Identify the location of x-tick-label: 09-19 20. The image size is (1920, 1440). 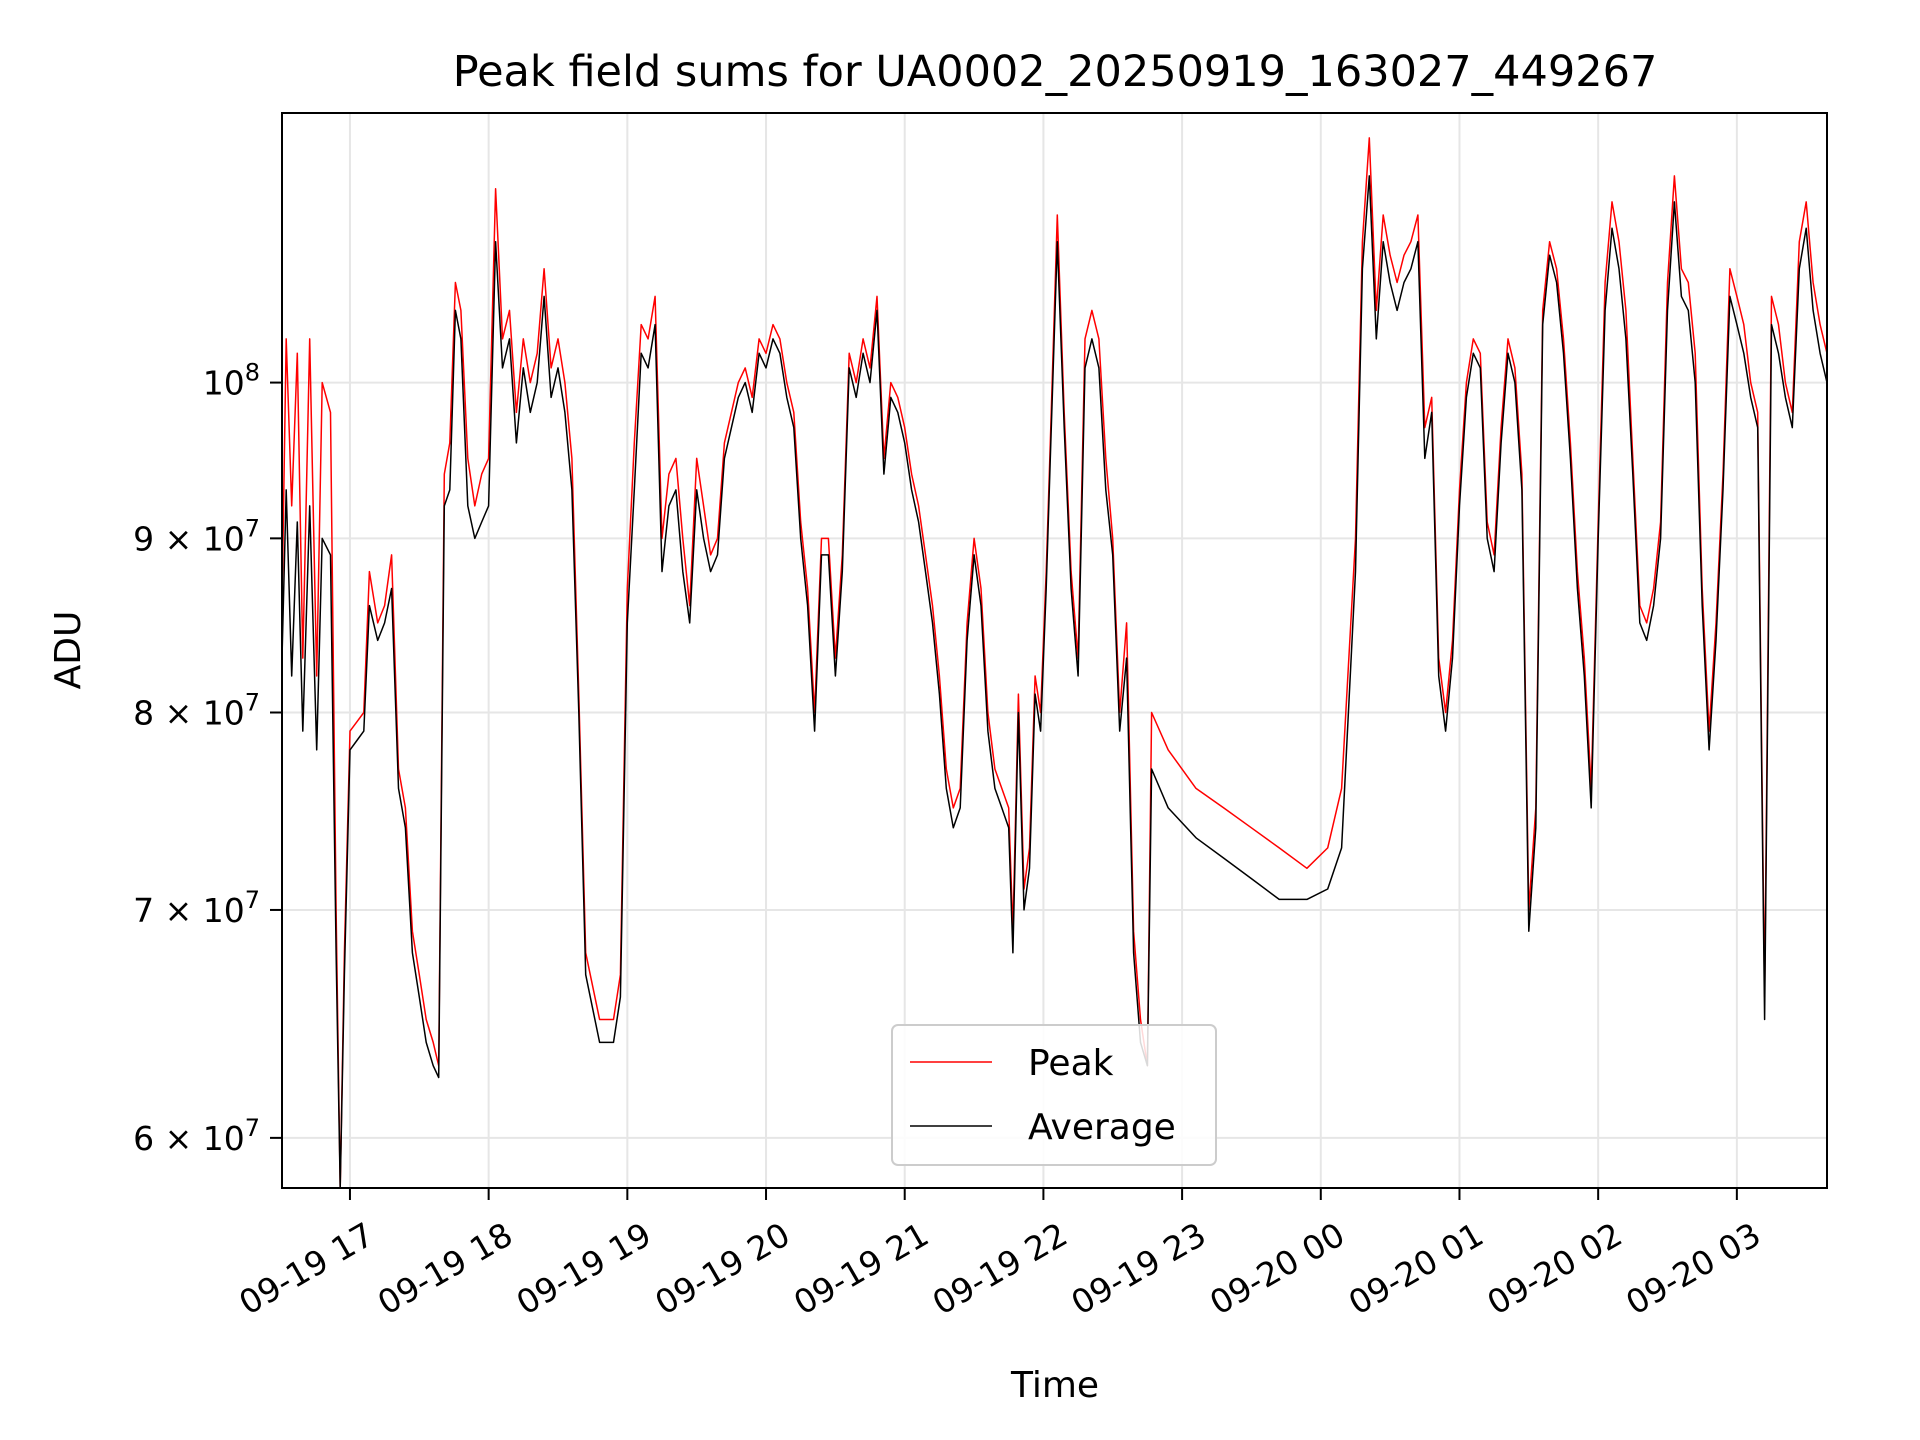
(722, 1269).